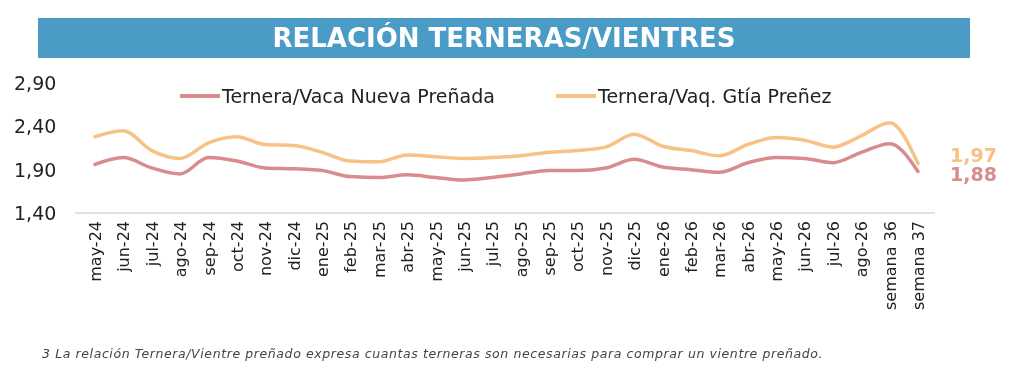 The image size is (1024, 379). I want to click on y-tick-label: 2,40, so click(35, 126).